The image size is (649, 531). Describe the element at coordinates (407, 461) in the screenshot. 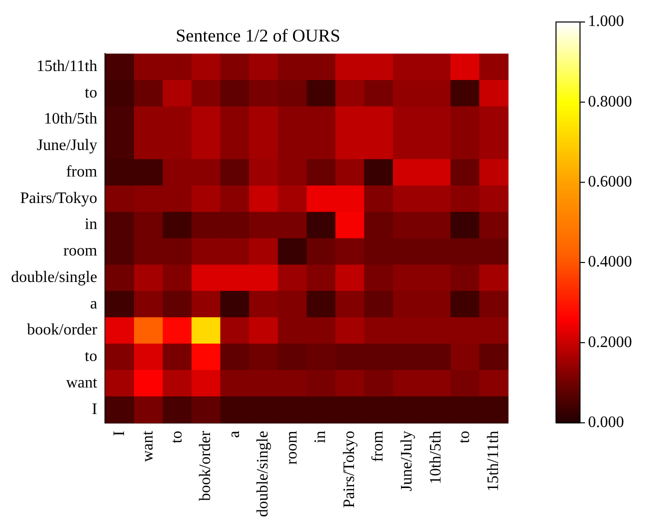

I see `x-tick-label: June/July` at that location.